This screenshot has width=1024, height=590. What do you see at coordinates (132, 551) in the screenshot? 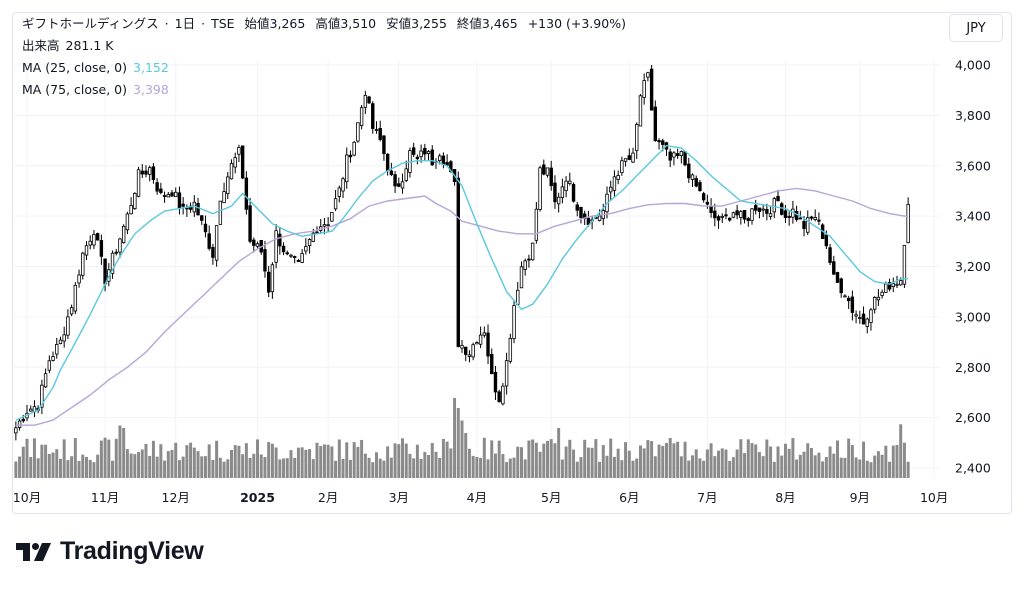
I see `brand-name: TradingView` at bounding box center [132, 551].